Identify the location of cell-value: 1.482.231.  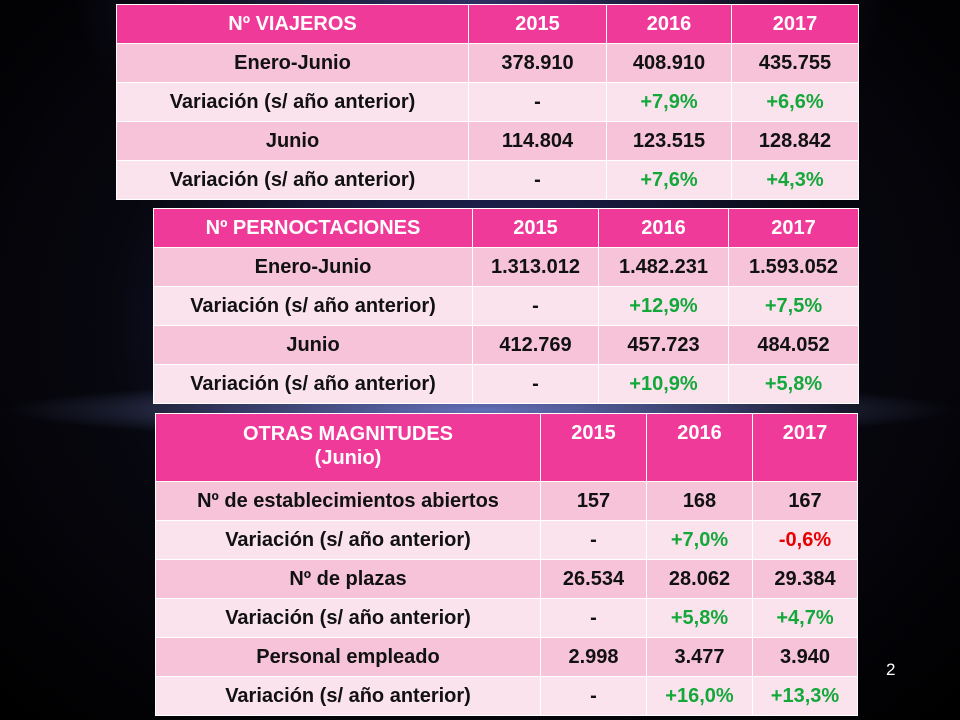
(663, 267).